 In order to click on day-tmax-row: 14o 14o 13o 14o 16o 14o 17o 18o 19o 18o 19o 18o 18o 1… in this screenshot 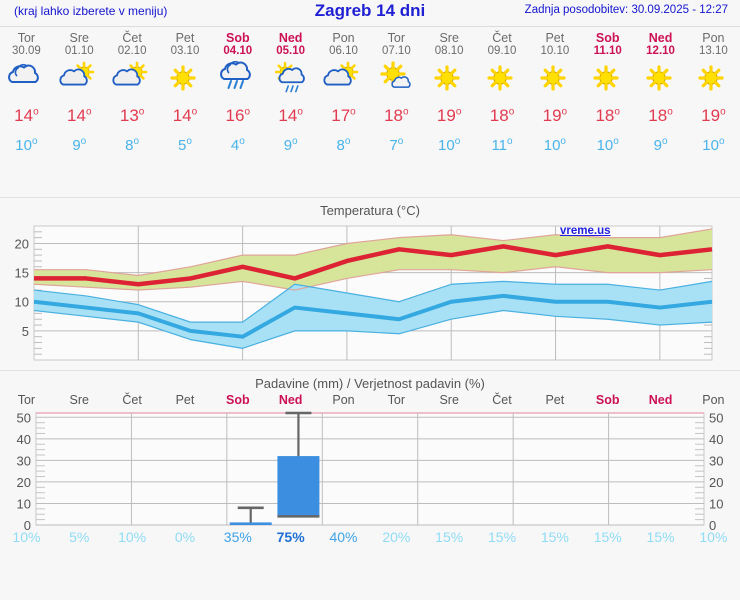, I will do `click(370, 114)`.